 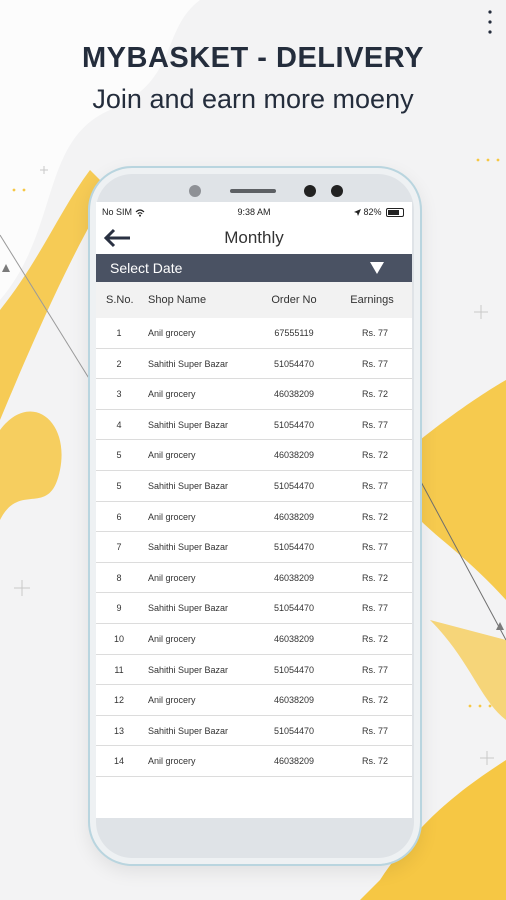 I want to click on table-row: 6 Anil grocery 46038209 Rs. 72, so click(x=254, y=517).